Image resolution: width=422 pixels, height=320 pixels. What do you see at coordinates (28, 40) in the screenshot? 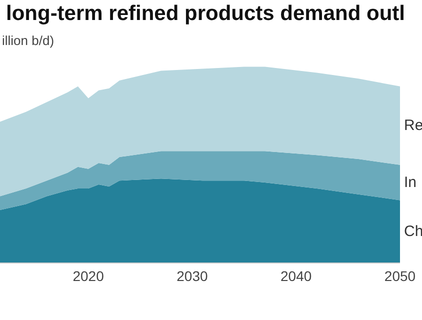
I see `y-axis-title: illion b/d)` at bounding box center [28, 40].